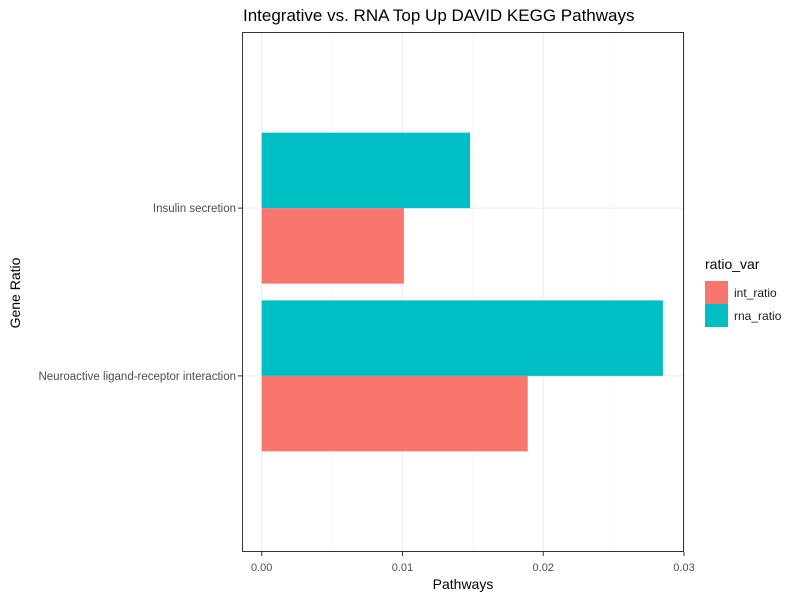 The image size is (800, 600). I want to click on legend-label-rna-ratio: rna_ratio, so click(758, 315).